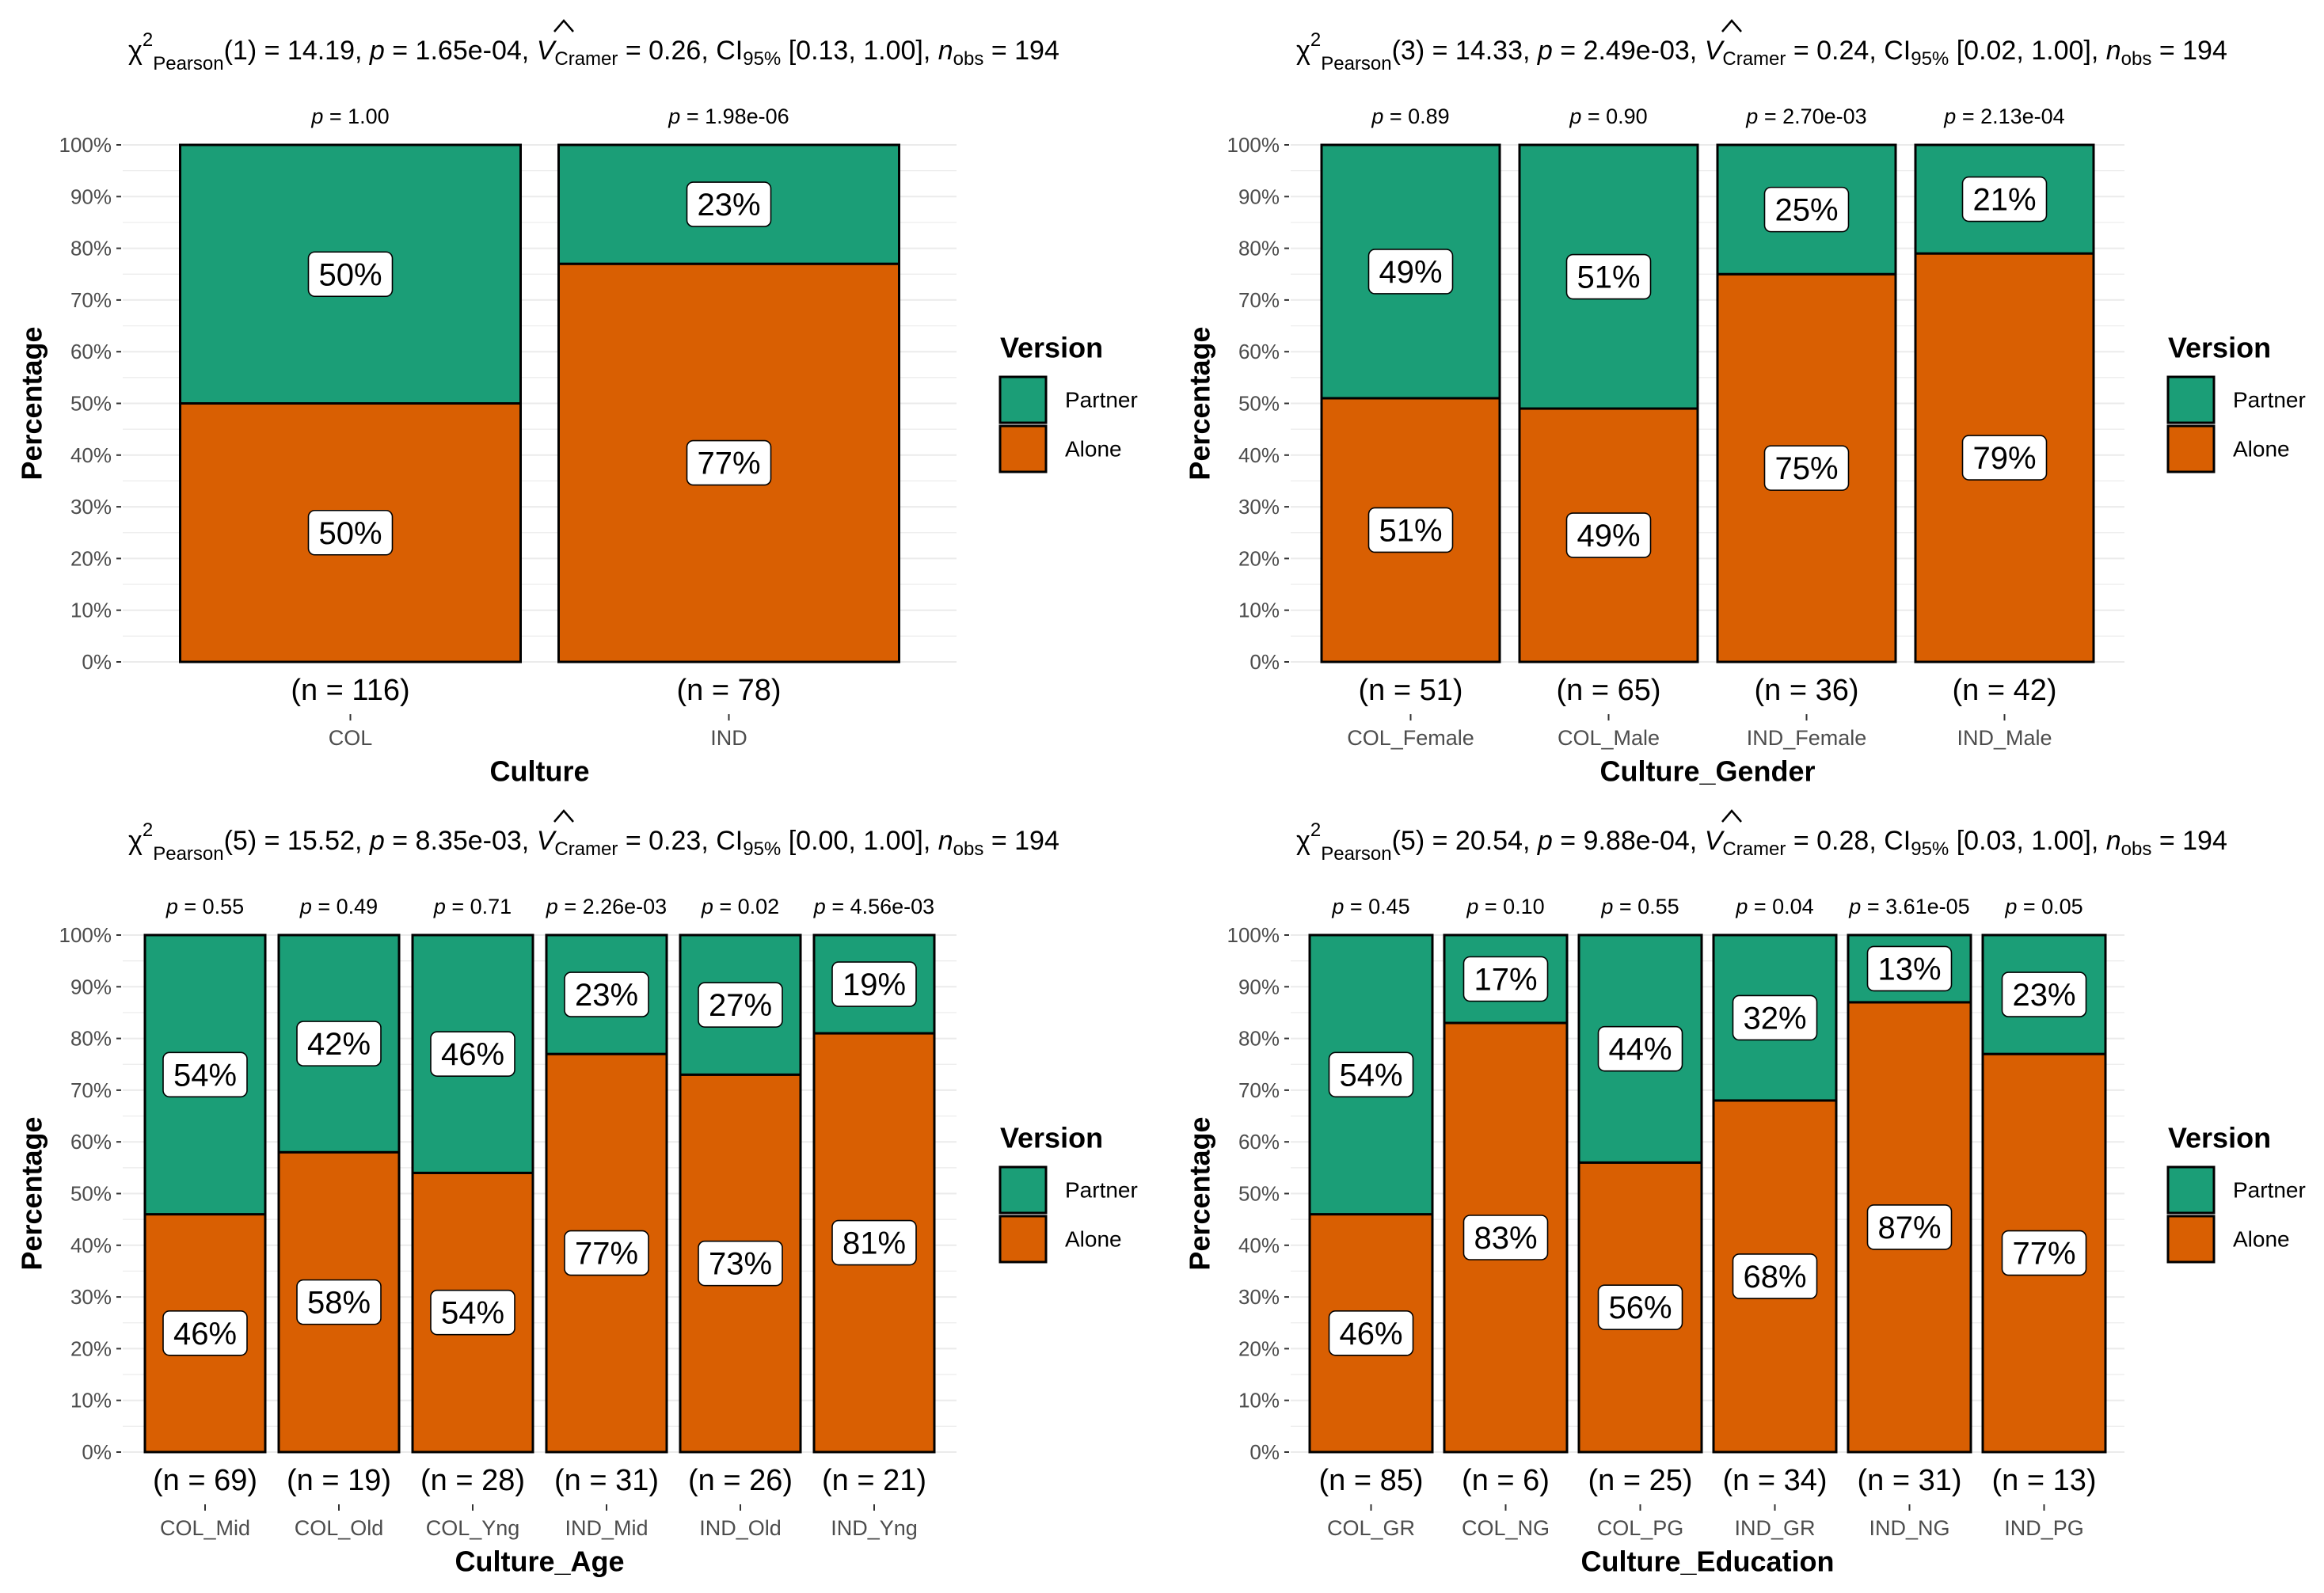 The height and width of the screenshot is (1593, 2324). Describe the element at coordinates (349, 116) in the screenshot. I see `p-value-label: p = 1.00` at that location.